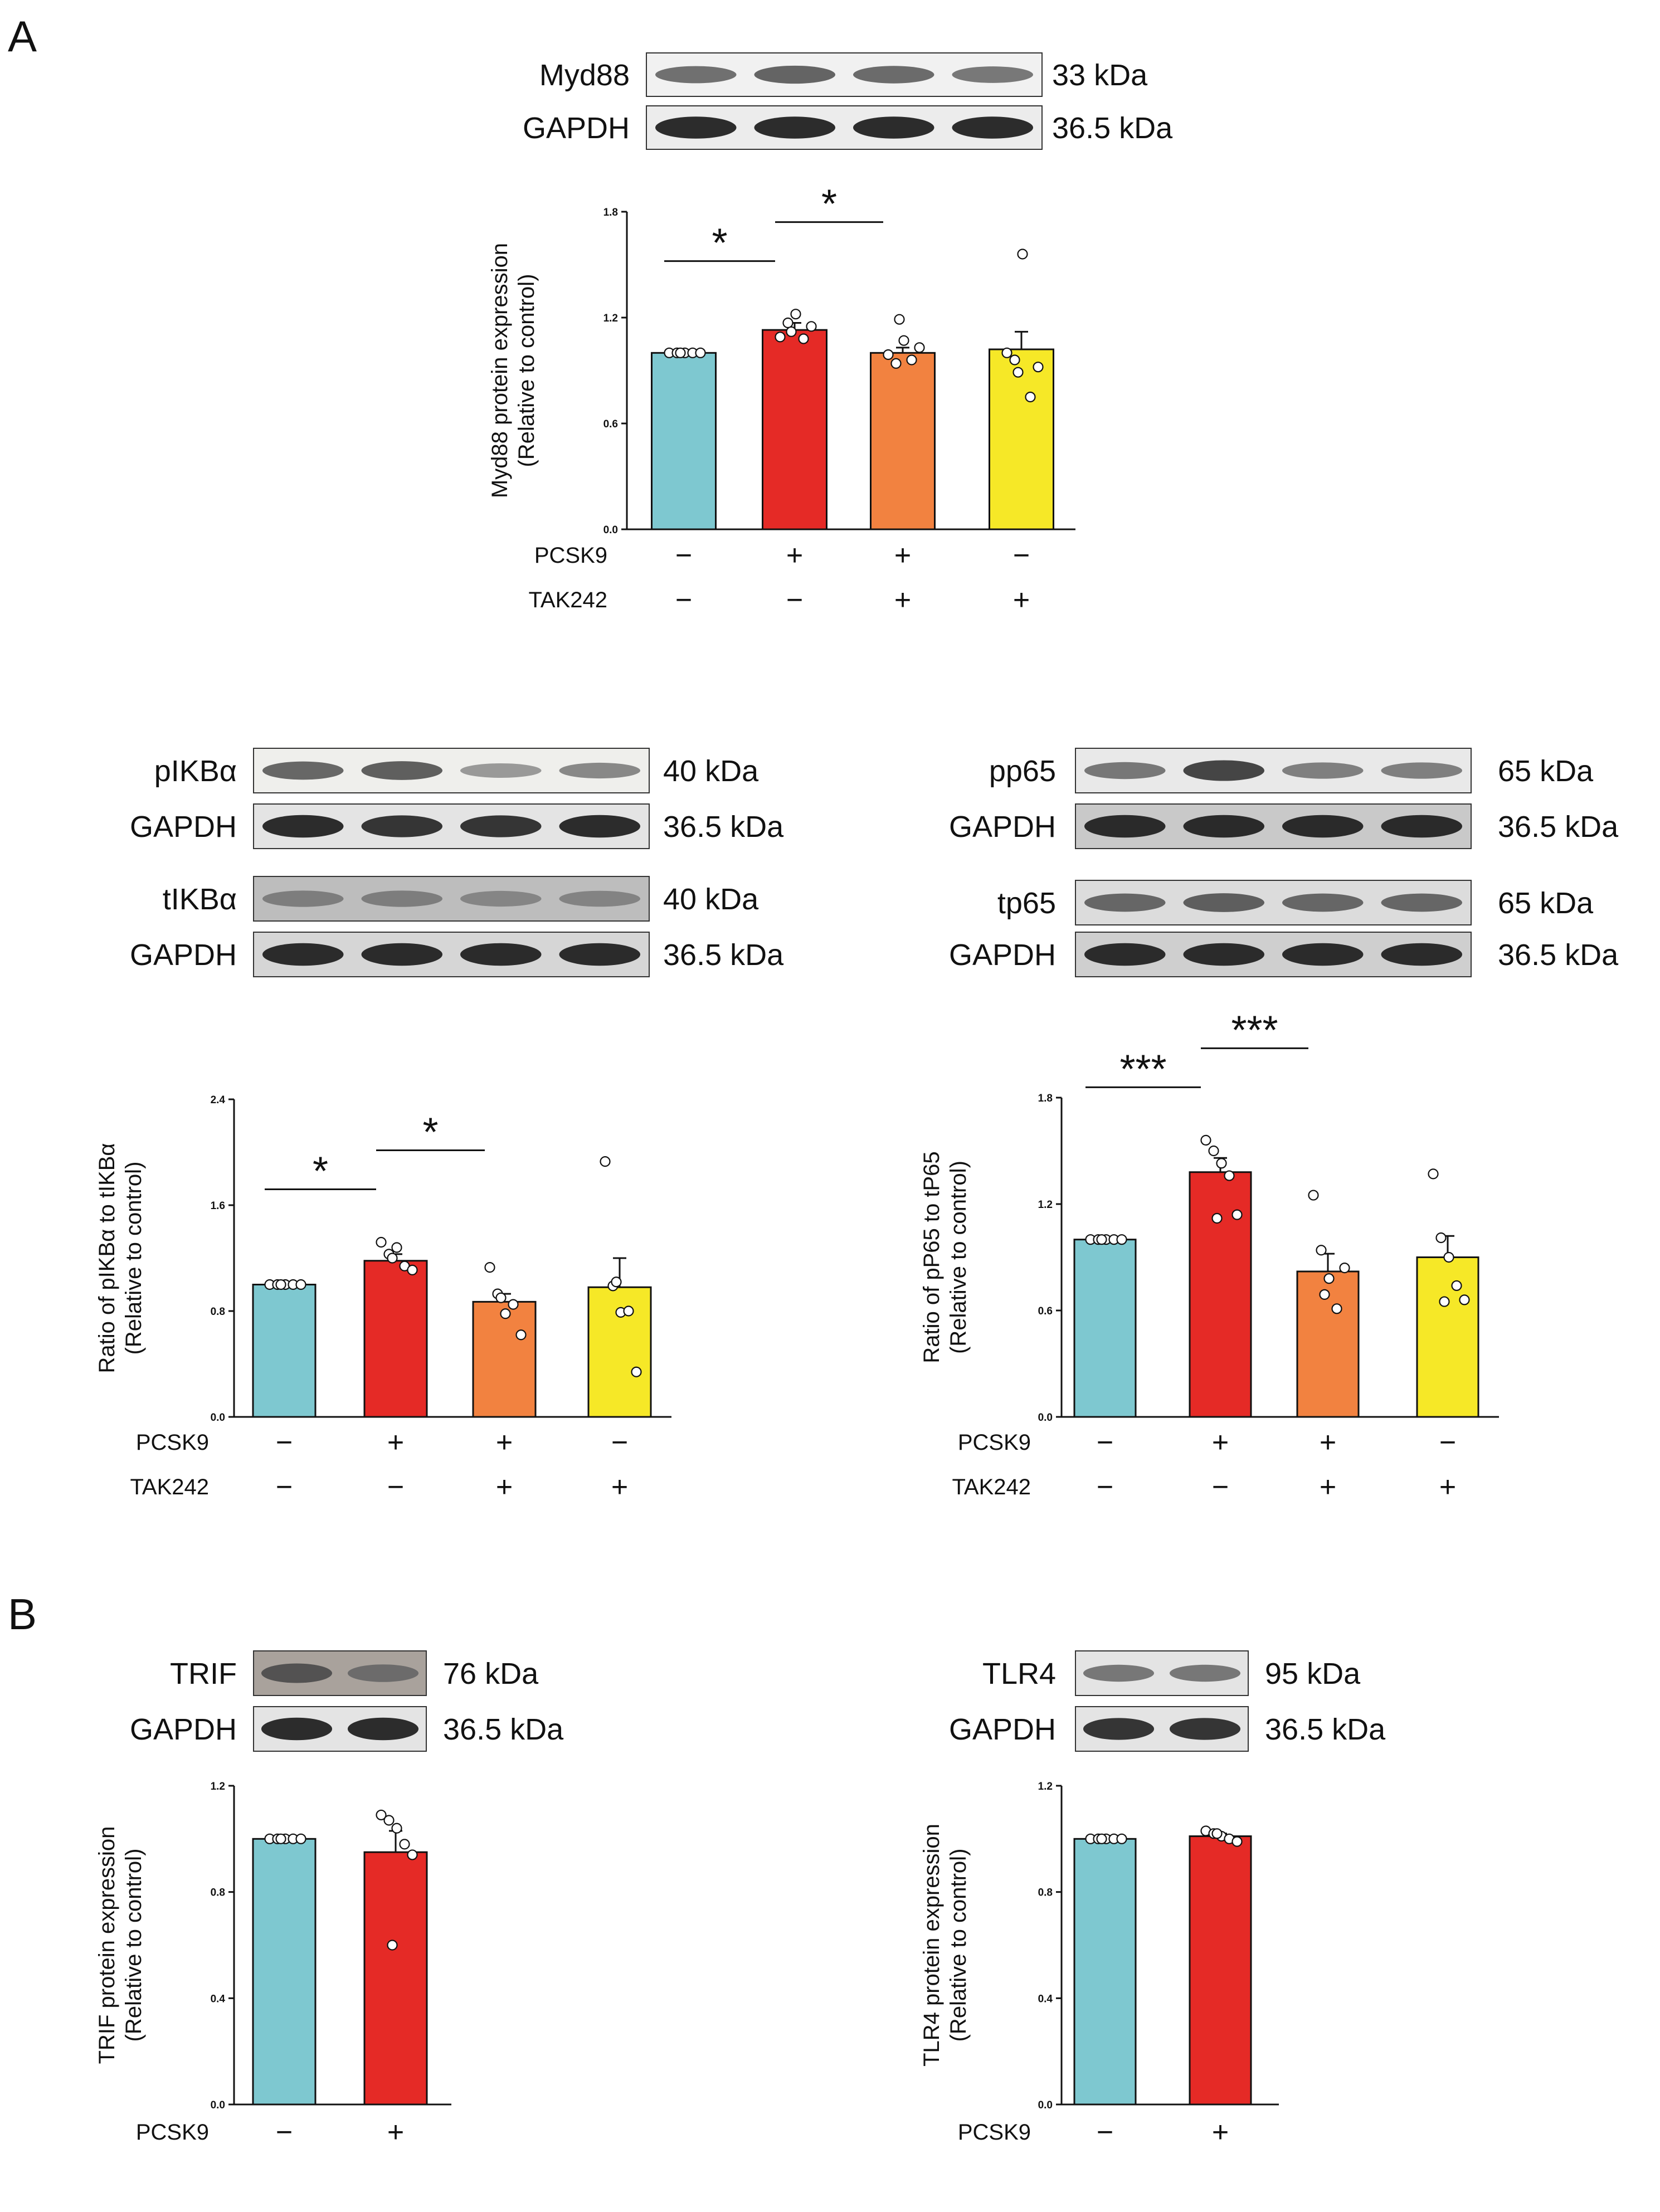 The width and height of the screenshot is (1660, 2212). I want to click on blot-row-p65-p-1: GAPDH 36.5 kDa, so click(1284, 826).